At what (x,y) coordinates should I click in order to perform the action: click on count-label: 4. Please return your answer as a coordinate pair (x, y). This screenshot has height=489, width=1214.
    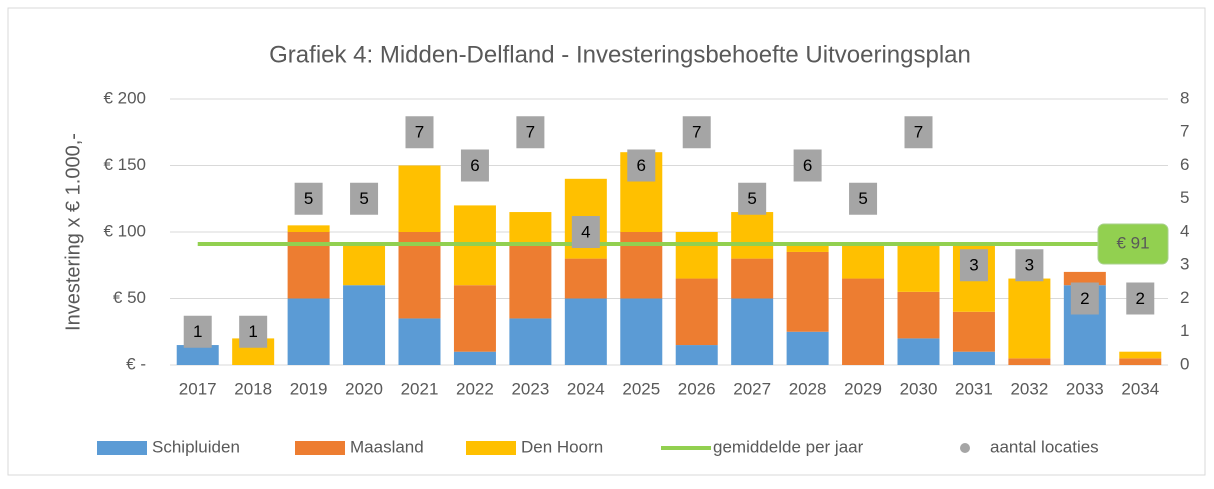
    Looking at the image, I should click on (585, 231).